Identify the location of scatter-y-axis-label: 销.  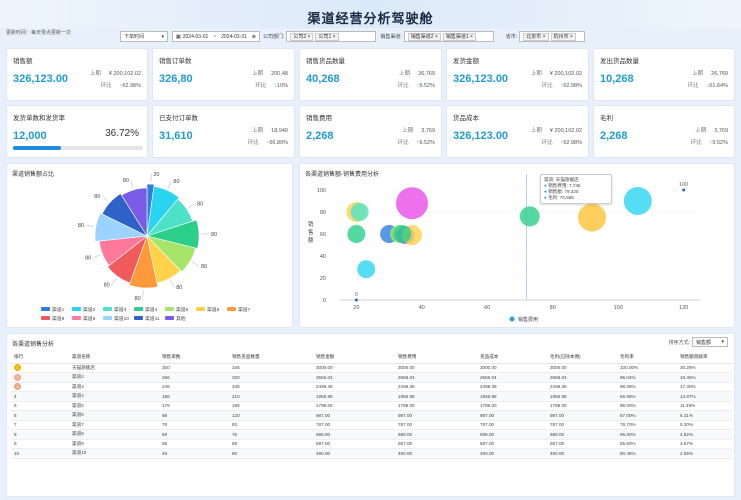
(311, 224).